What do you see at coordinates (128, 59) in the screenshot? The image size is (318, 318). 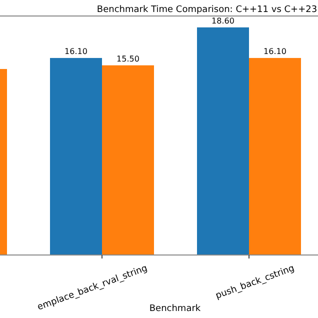 I see `data-label: 15.50` at bounding box center [128, 59].